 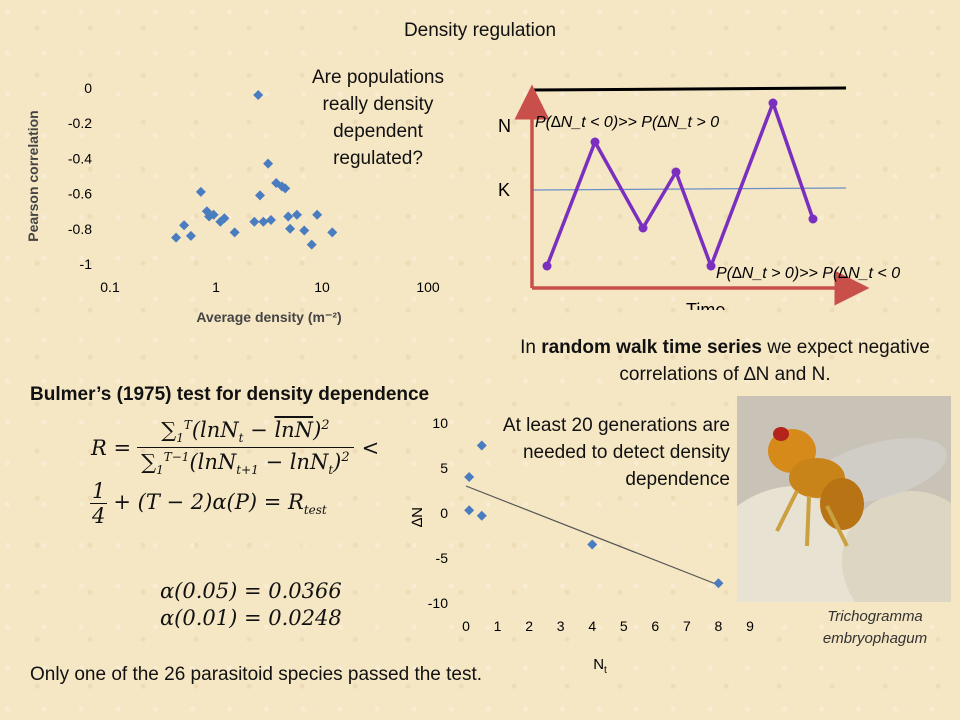 What do you see at coordinates (600, 666) in the screenshot?
I see `x-axis-label: Nt` at bounding box center [600, 666].